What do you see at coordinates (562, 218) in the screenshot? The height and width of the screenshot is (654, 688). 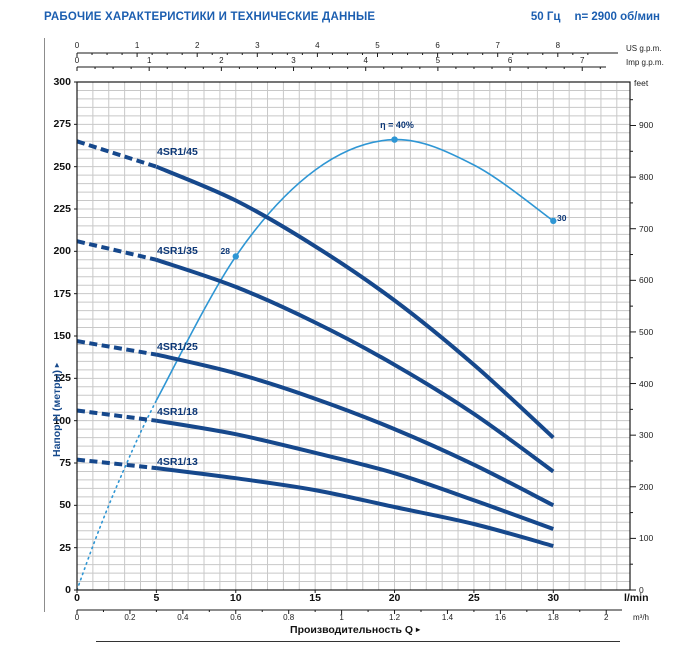 I see `efficiency-marker-label: 30` at bounding box center [562, 218].